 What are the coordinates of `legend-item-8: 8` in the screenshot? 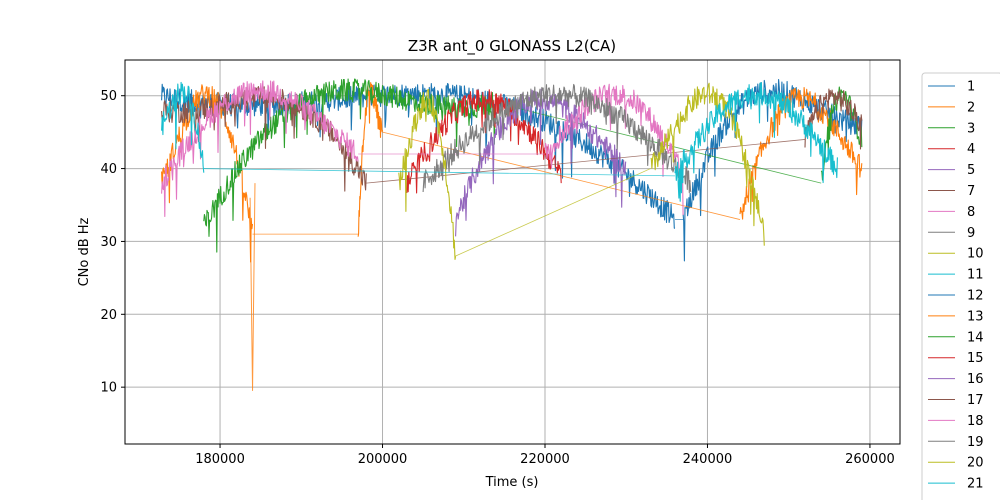 It's located at (951, 212).